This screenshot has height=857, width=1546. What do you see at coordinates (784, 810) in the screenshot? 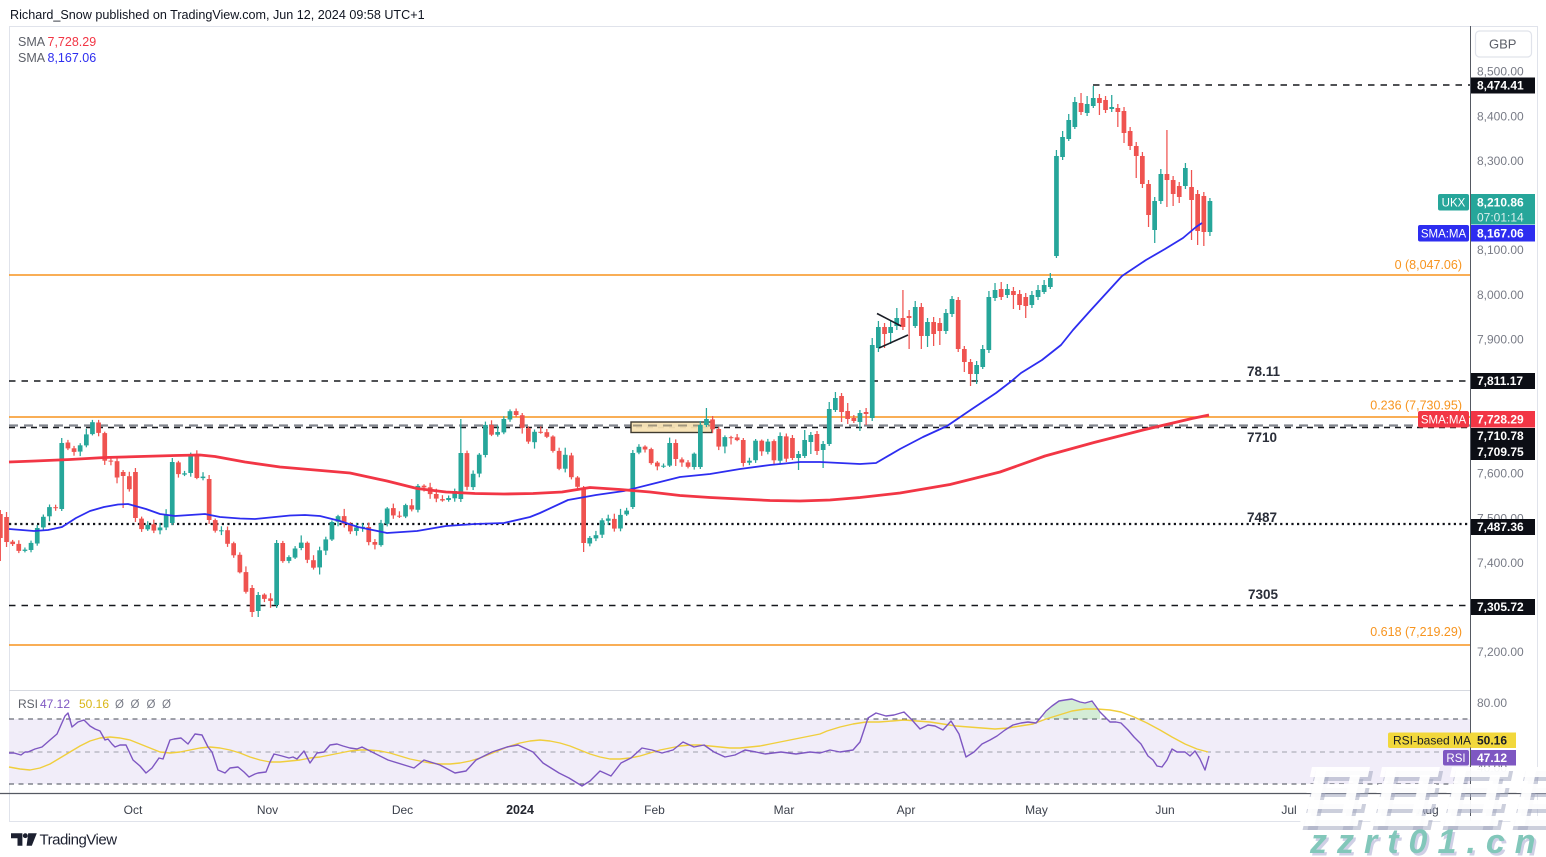
I see `svg-text: Mar` at bounding box center [784, 810].